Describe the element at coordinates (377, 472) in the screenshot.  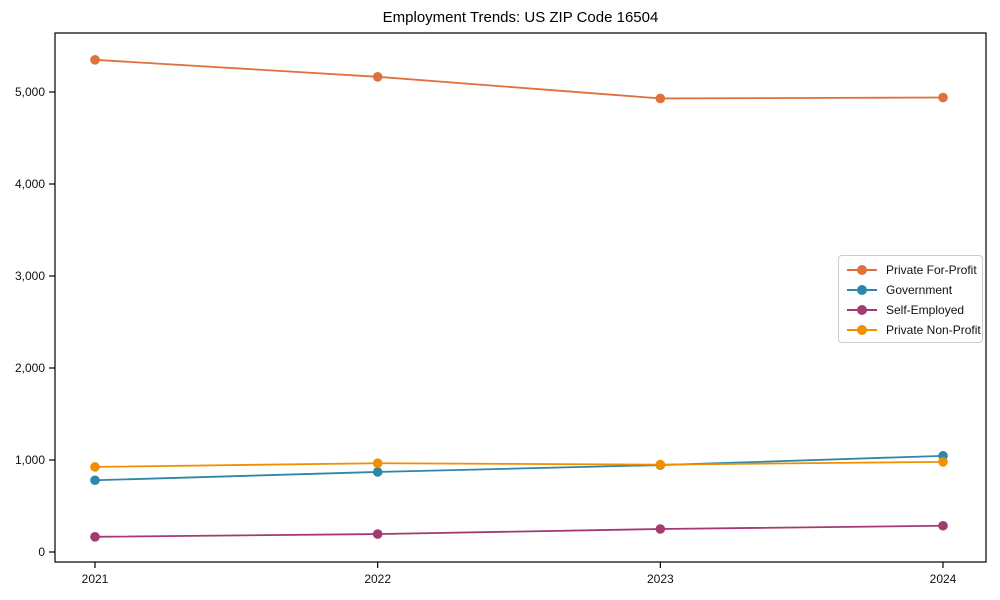
I see `data-point-government-2022` at that location.